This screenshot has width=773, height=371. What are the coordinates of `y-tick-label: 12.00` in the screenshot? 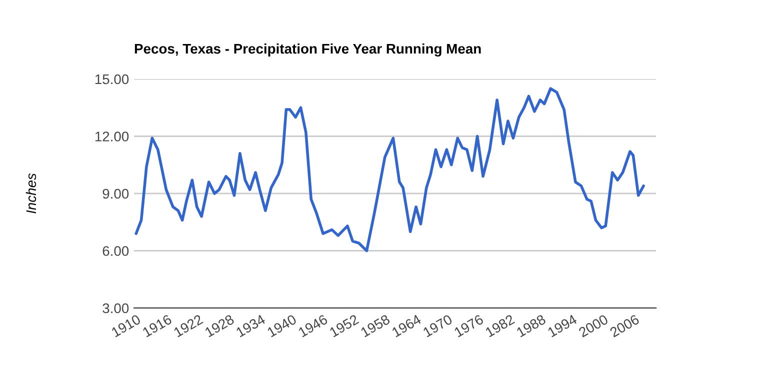 It's located at (112, 137).